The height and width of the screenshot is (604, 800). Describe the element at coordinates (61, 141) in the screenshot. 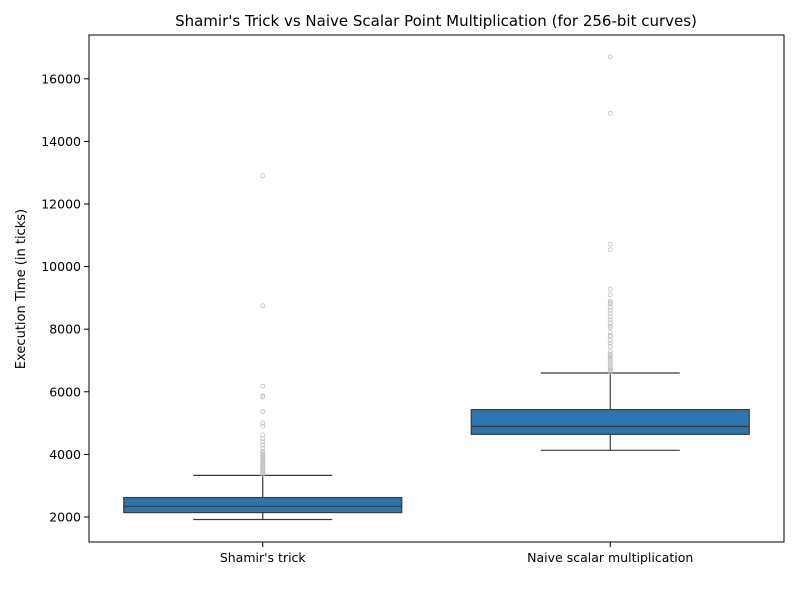

I see `y-tick-label: 14000` at that location.